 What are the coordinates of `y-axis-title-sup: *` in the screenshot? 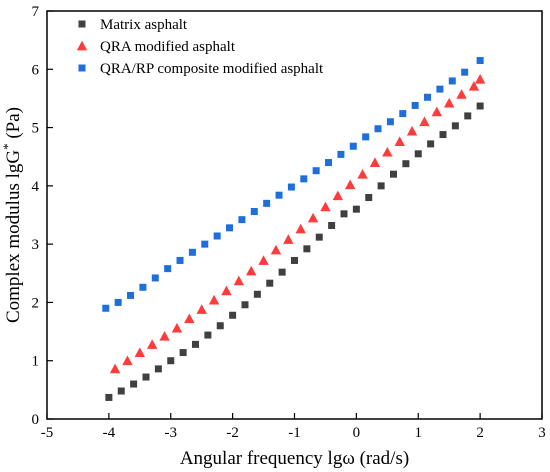 It's located at (7, 146).